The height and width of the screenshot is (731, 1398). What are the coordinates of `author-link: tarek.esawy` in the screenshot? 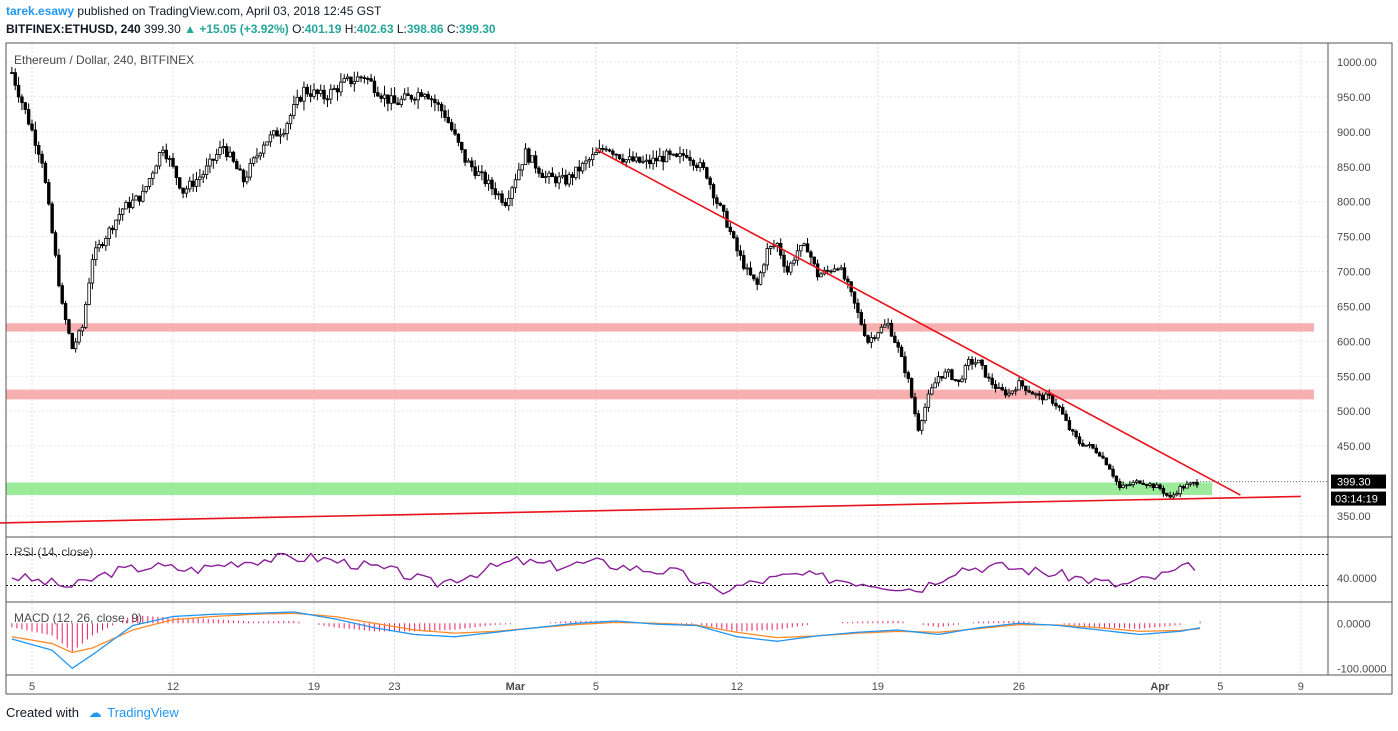 It's located at (40, 11).